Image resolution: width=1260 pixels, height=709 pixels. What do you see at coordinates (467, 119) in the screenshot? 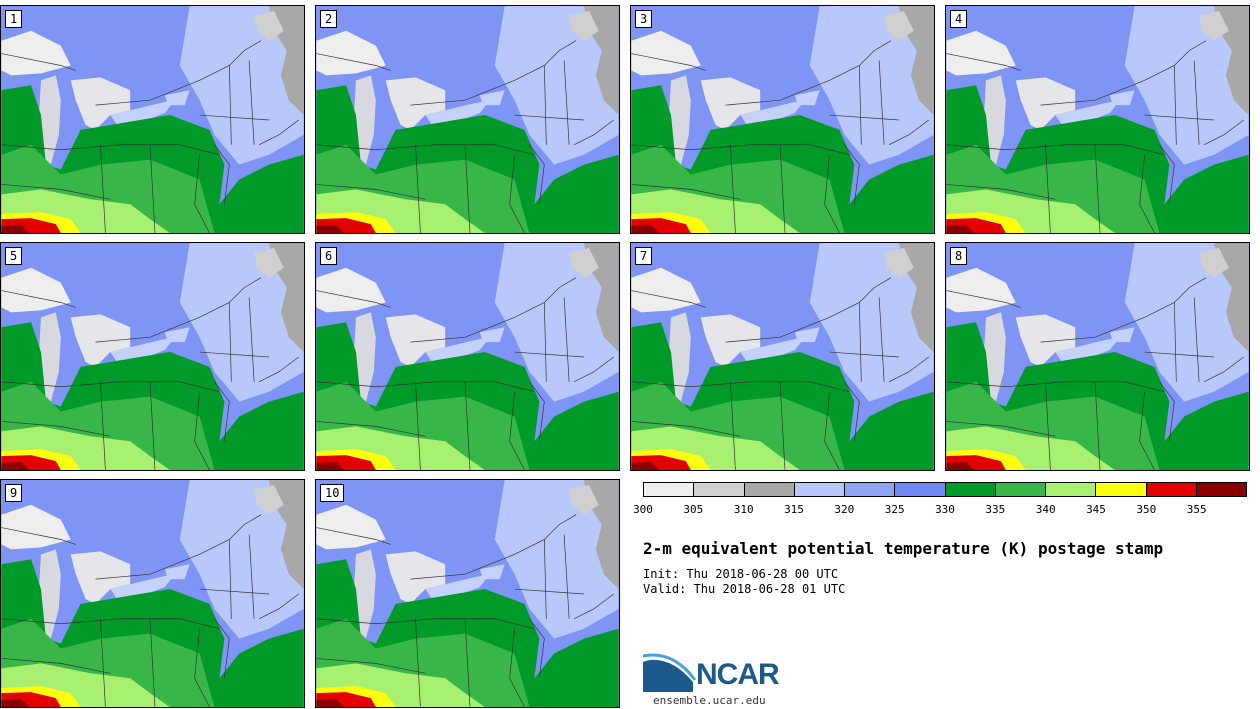
I see `postage-stamp-map-2: 2` at bounding box center [467, 119].